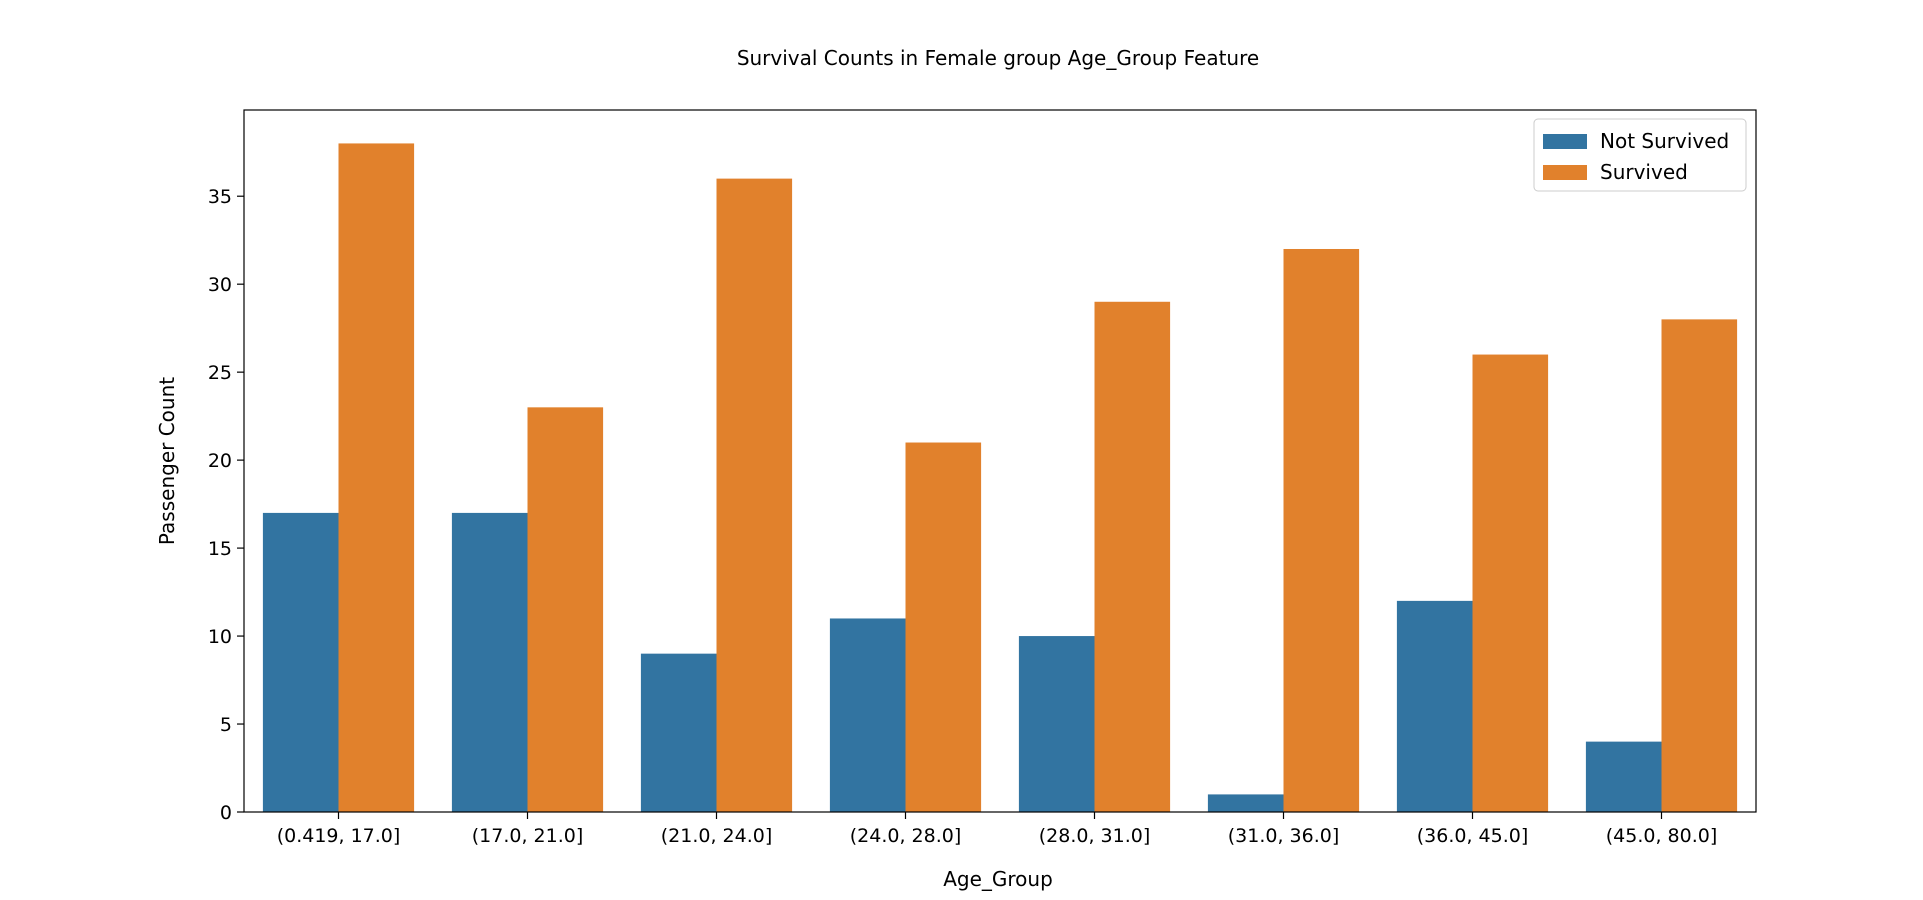  I want to click on legend-swatch-survived, so click(1565, 172).